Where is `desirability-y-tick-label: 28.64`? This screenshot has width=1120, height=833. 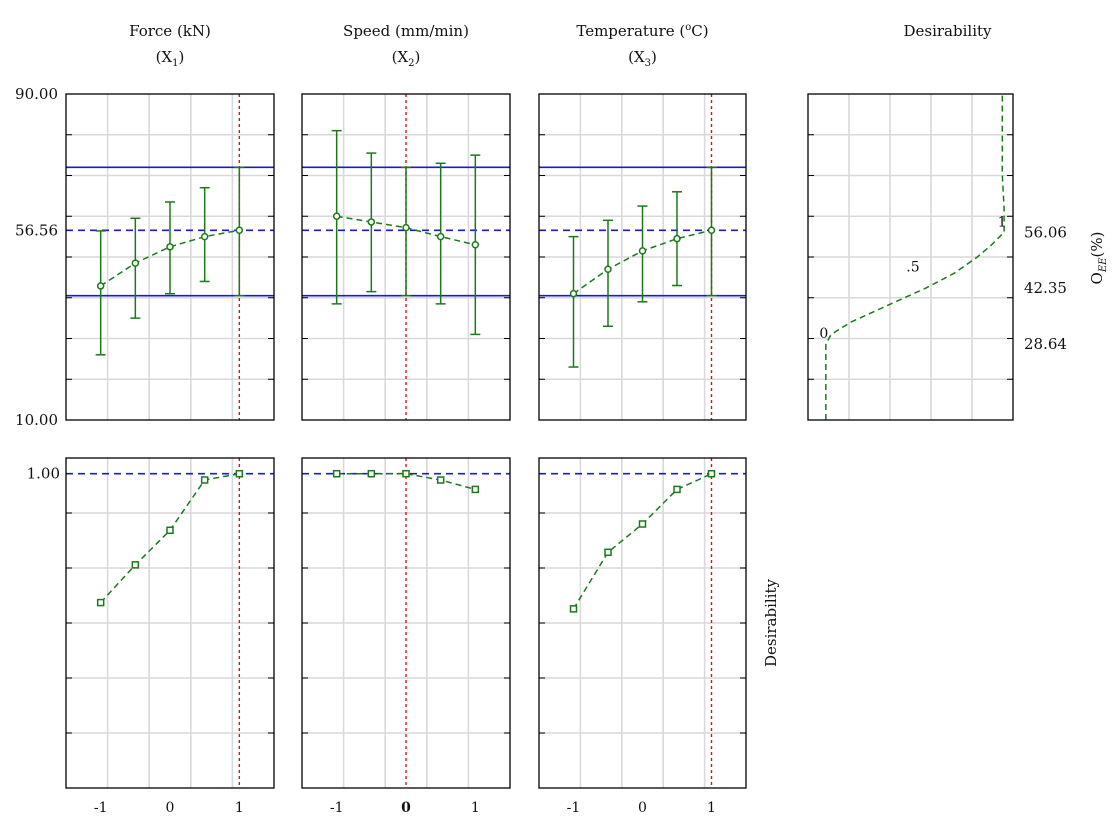 desirability-y-tick-label: 28.64 is located at coordinates (1045, 344).